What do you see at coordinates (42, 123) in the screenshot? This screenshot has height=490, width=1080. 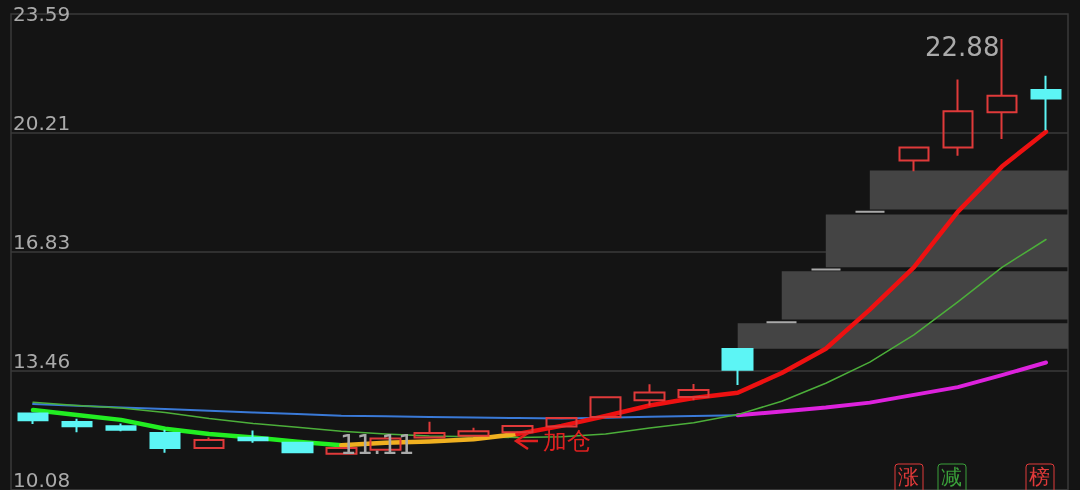 I see `y-tick-label: 20.21` at bounding box center [42, 123].